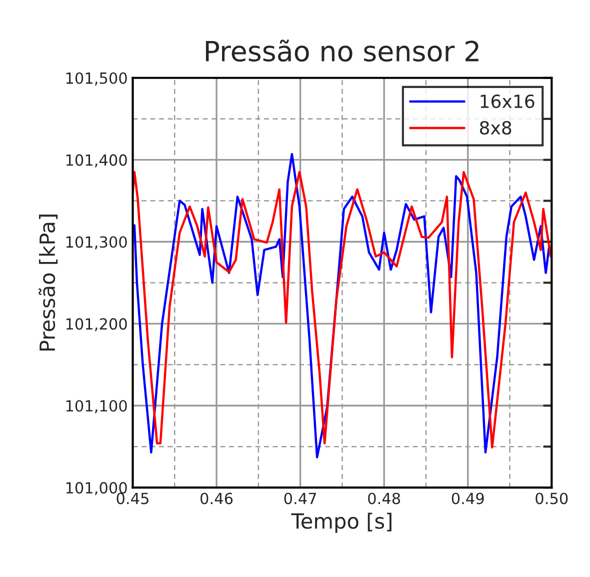  Describe the element at coordinates (96, 243) in the screenshot. I see `y-tick-label: 101,300` at that location.